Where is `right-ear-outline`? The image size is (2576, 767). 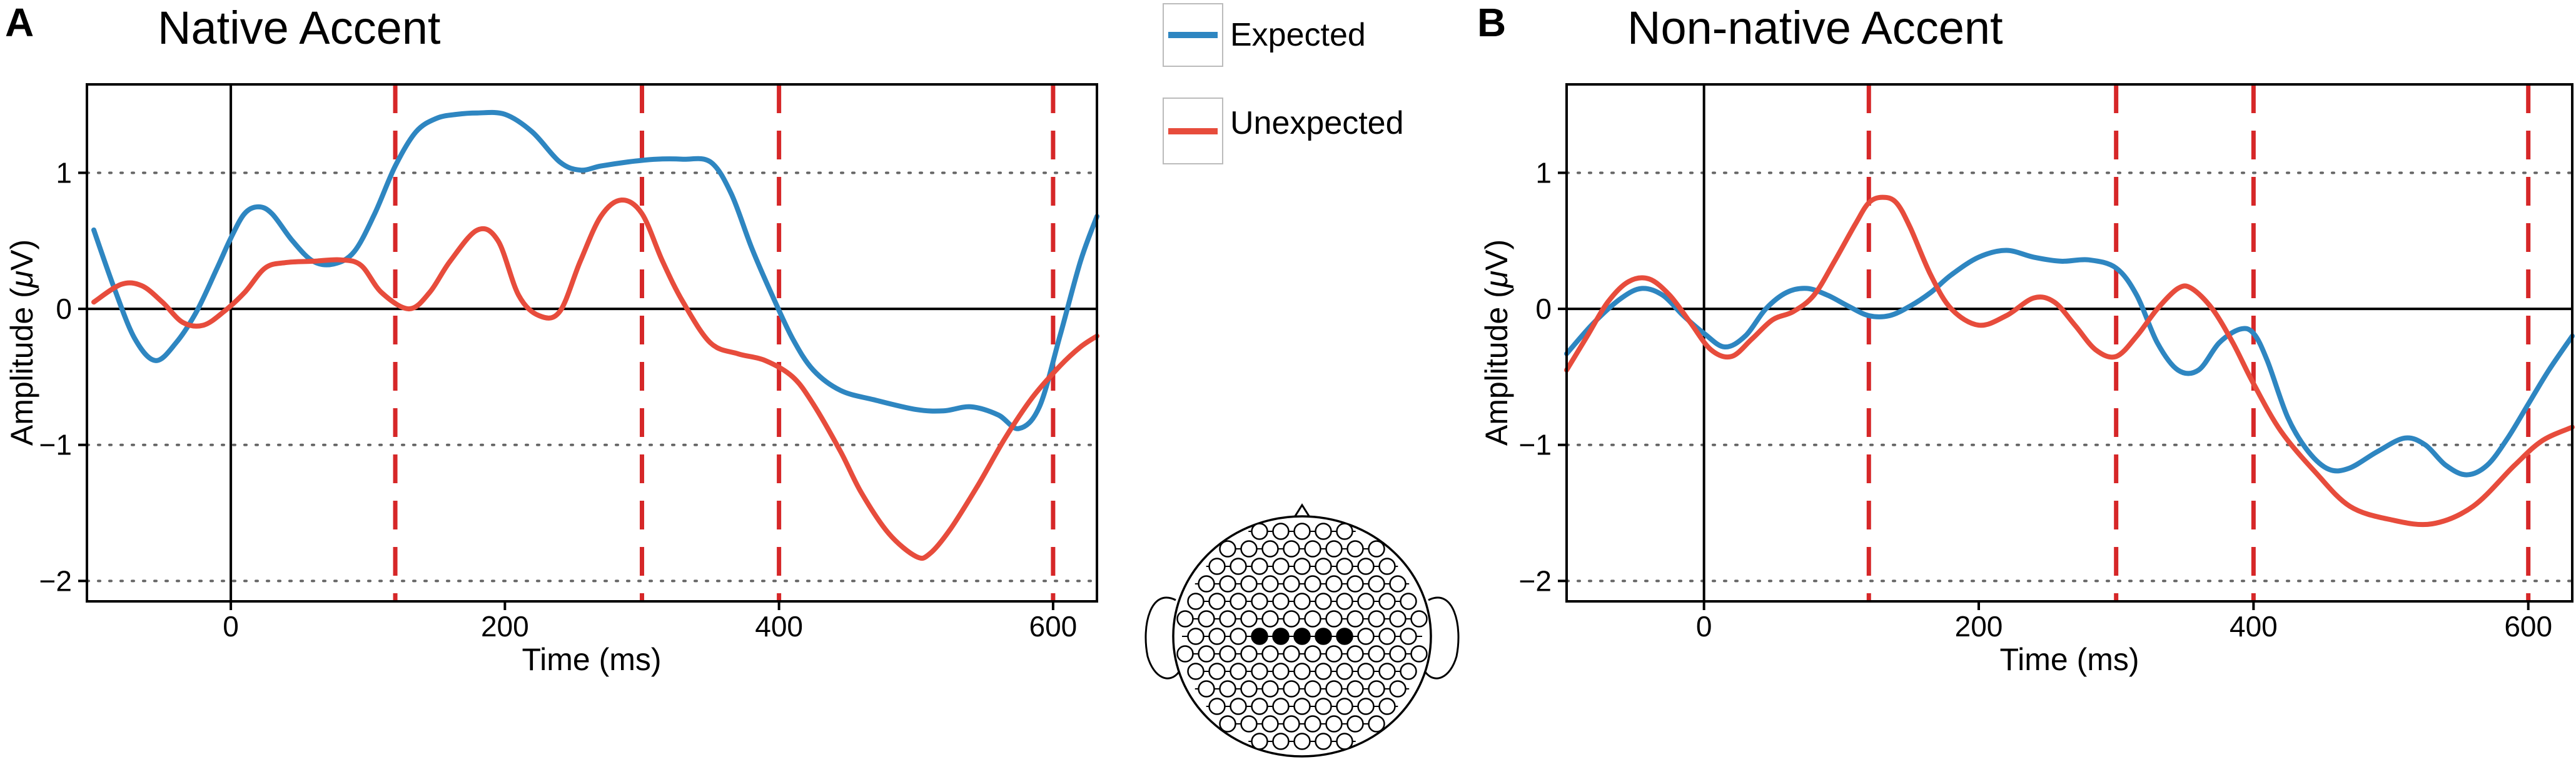 right-ear-outline is located at coordinates (1442, 637).